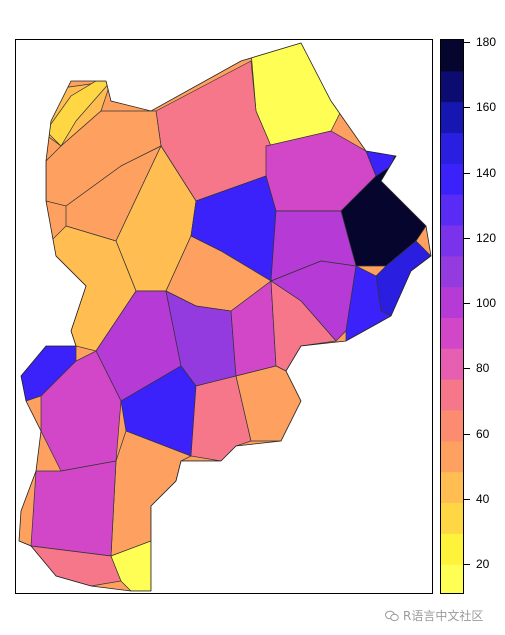  What do you see at coordinates (81, 411) in the screenshot?
I see `region-southwest-magenta` at bounding box center [81, 411].